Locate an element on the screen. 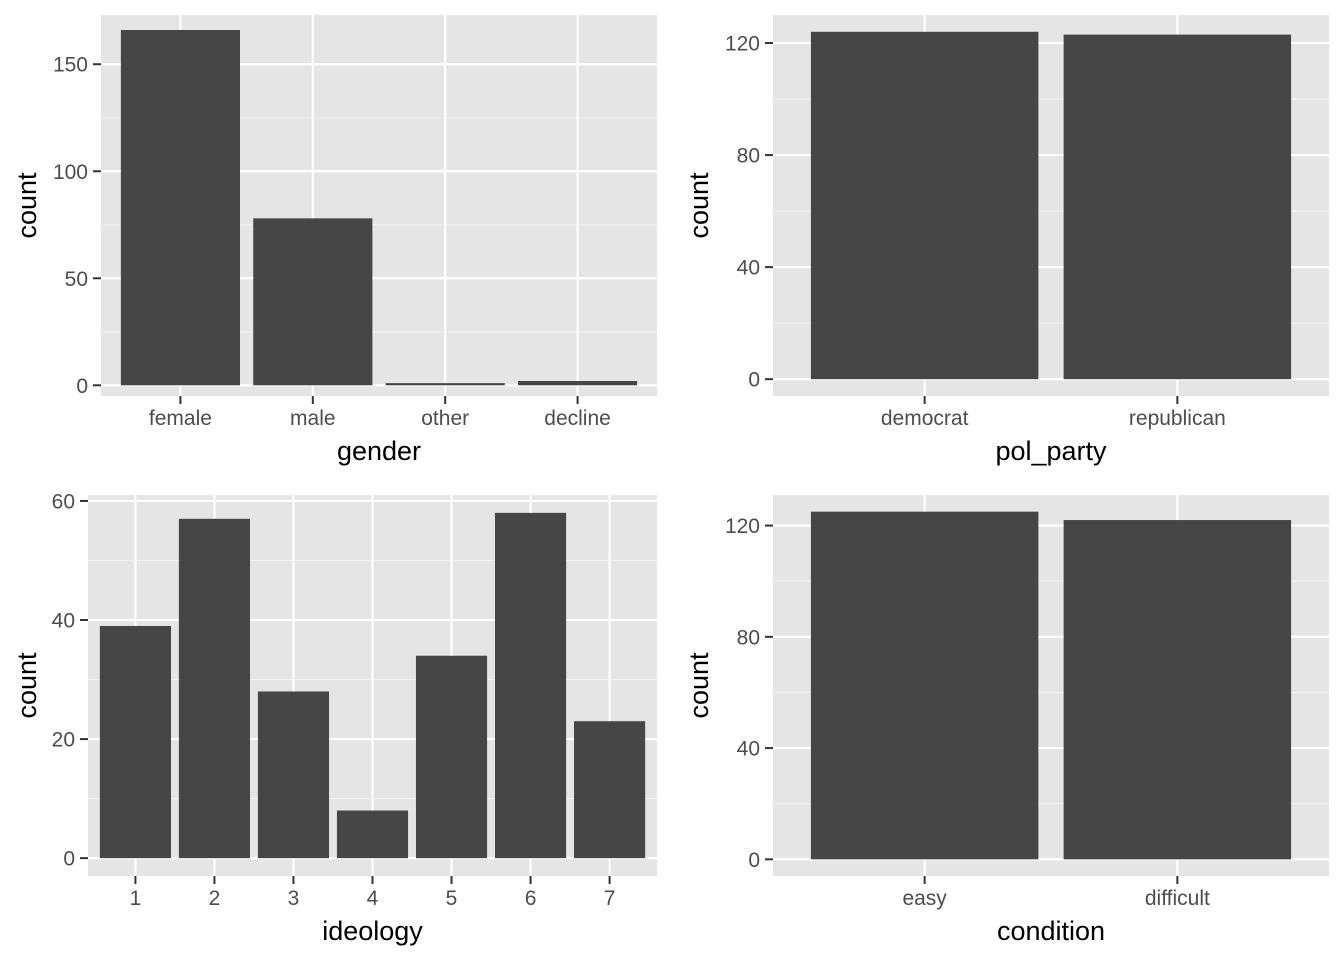 This screenshot has height=960, width=1344. x-tick-label: 5 is located at coordinates (452, 898).